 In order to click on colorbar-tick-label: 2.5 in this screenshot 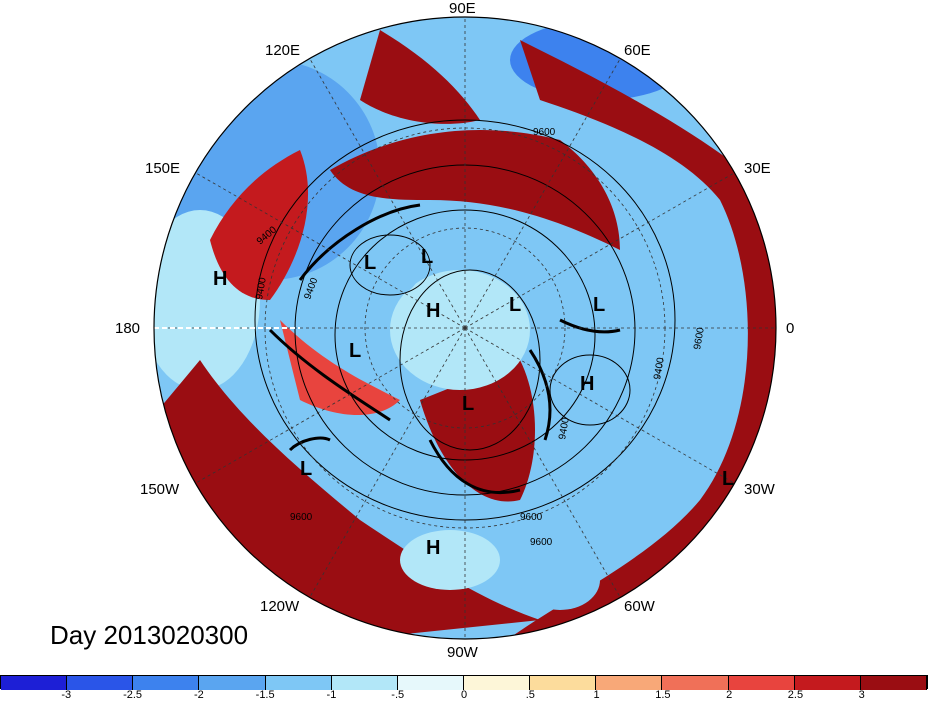, I will do `click(795, 695)`.